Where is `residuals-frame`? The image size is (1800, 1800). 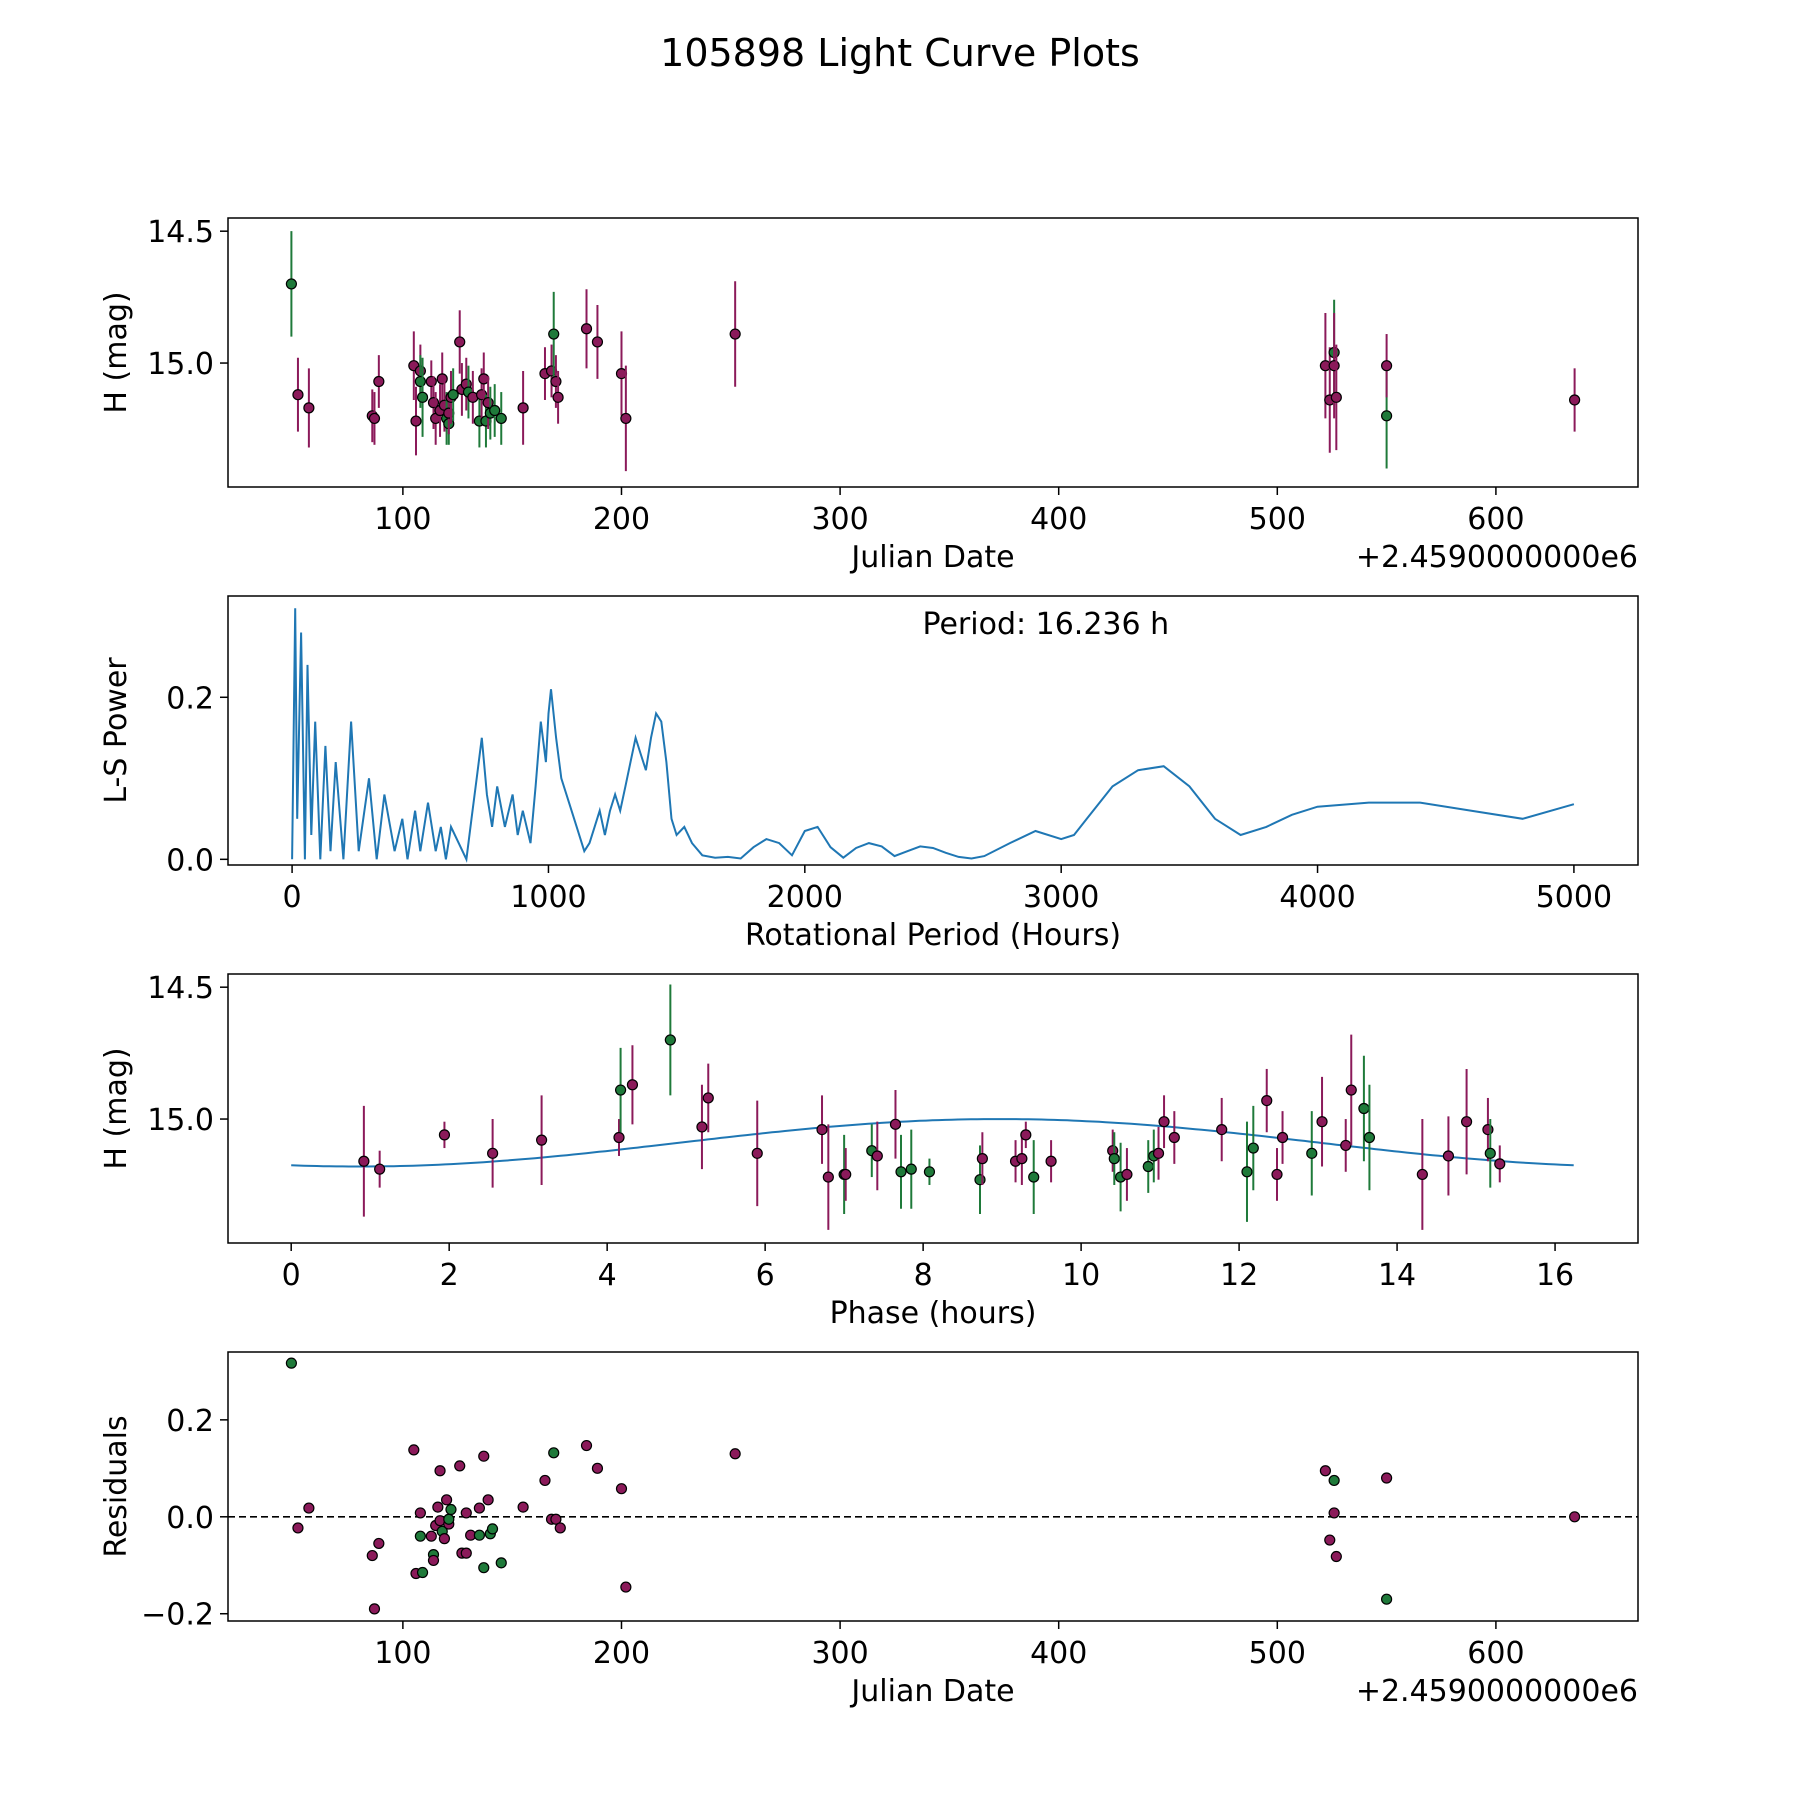
residuals-frame is located at coordinates (933, 1486).